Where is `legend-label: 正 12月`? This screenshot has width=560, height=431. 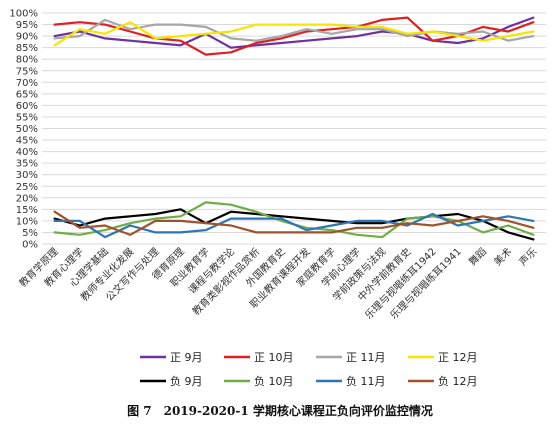 legend-label: 正 12月 is located at coordinates (458, 357).